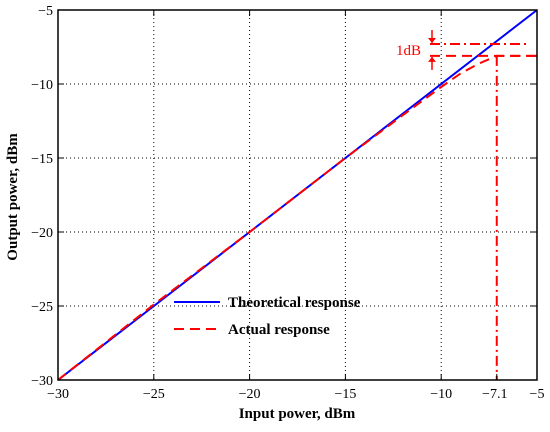 The width and height of the screenshot is (550, 432). I want to click on x-tick-label: −10, so click(441, 394).